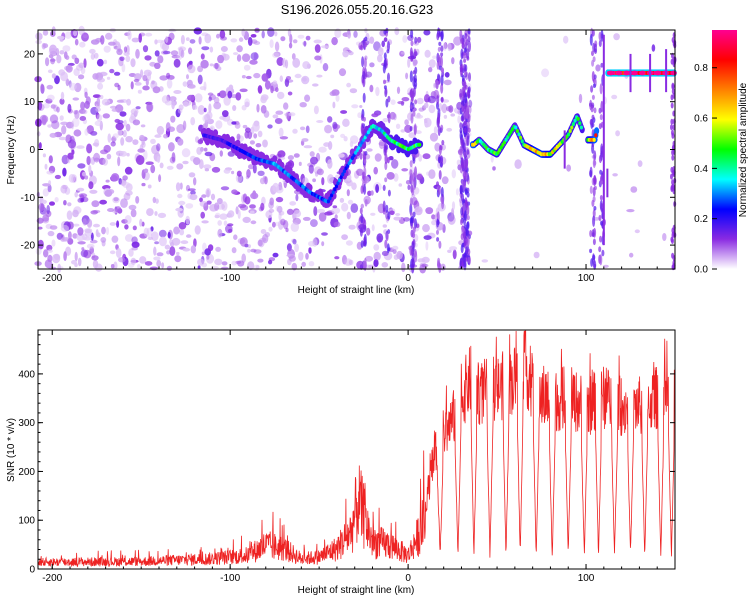 The image size is (750, 600). What do you see at coordinates (408, 278) in the screenshot?
I see `x-tick-label: 0` at bounding box center [408, 278].